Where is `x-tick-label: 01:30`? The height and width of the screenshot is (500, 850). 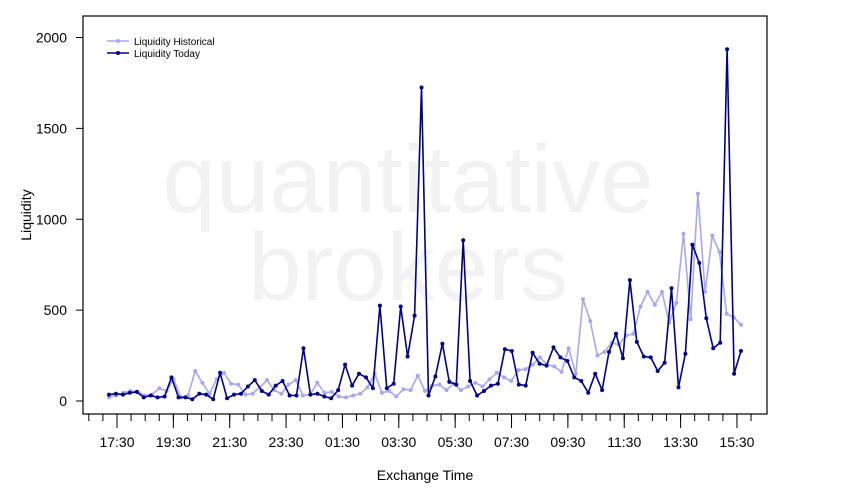 x-tick-label: 01:30 is located at coordinates (342, 442).